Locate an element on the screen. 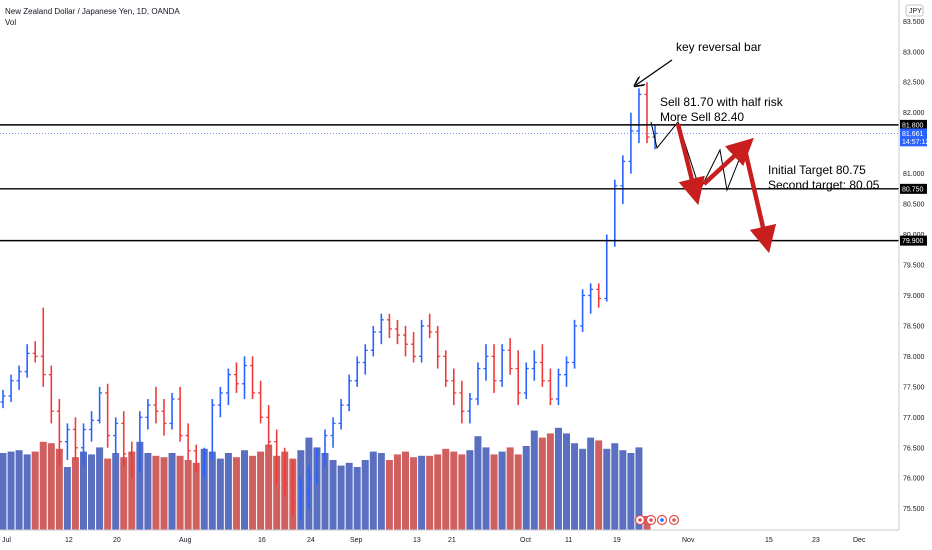  time-tick-label: 11 is located at coordinates (568, 540).